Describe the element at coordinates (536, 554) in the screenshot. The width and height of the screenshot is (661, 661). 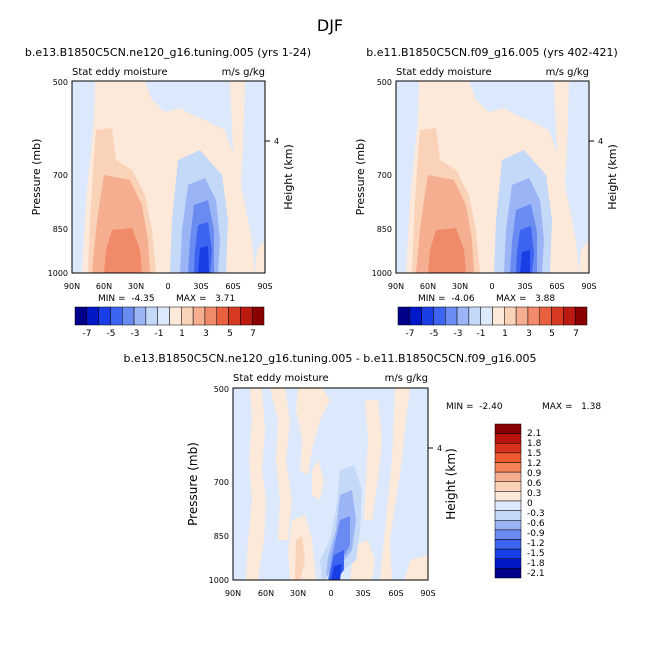
I see `colorbar-label: -1.5` at that location.